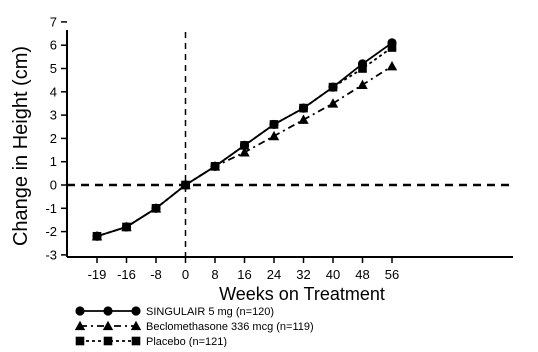 The height and width of the screenshot is (352, 538). Describe the element at coordinates (274, 274) in the screenshot. I see `x-tick-label: 24` at that location.